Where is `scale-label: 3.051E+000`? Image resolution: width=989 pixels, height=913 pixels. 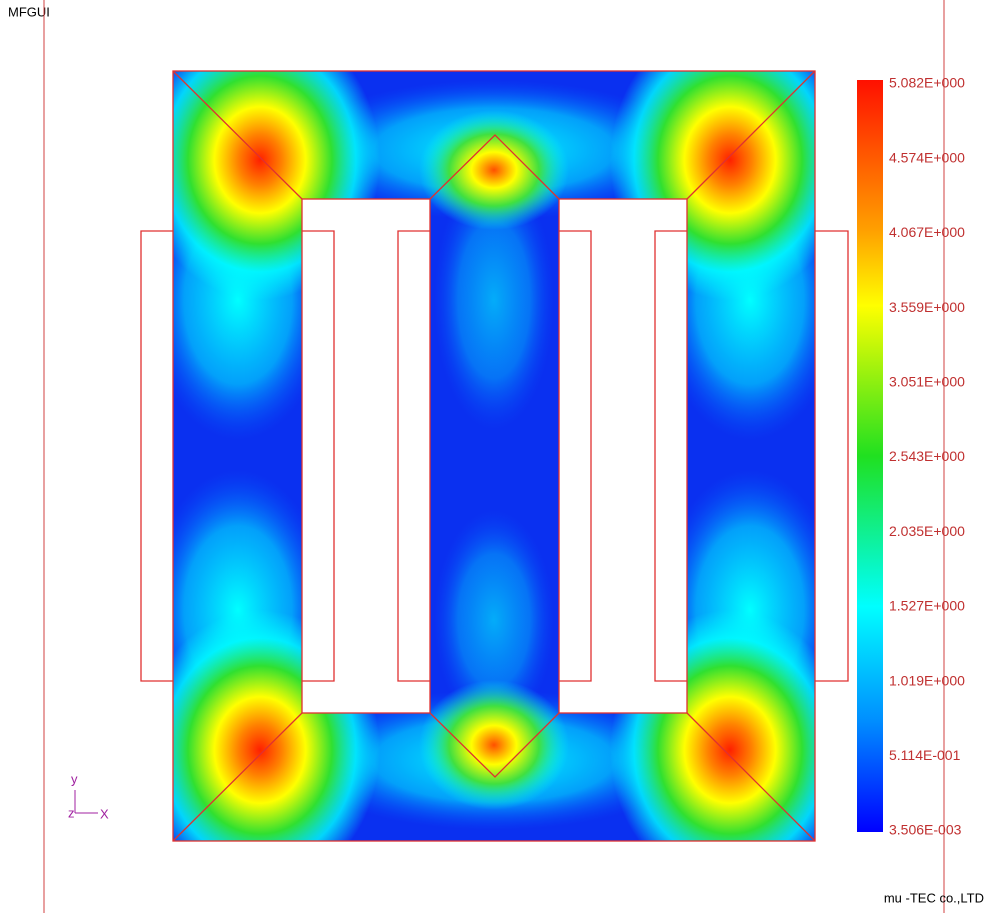 scale-label: 3.051E+000 is located at coordinates (927, 382).